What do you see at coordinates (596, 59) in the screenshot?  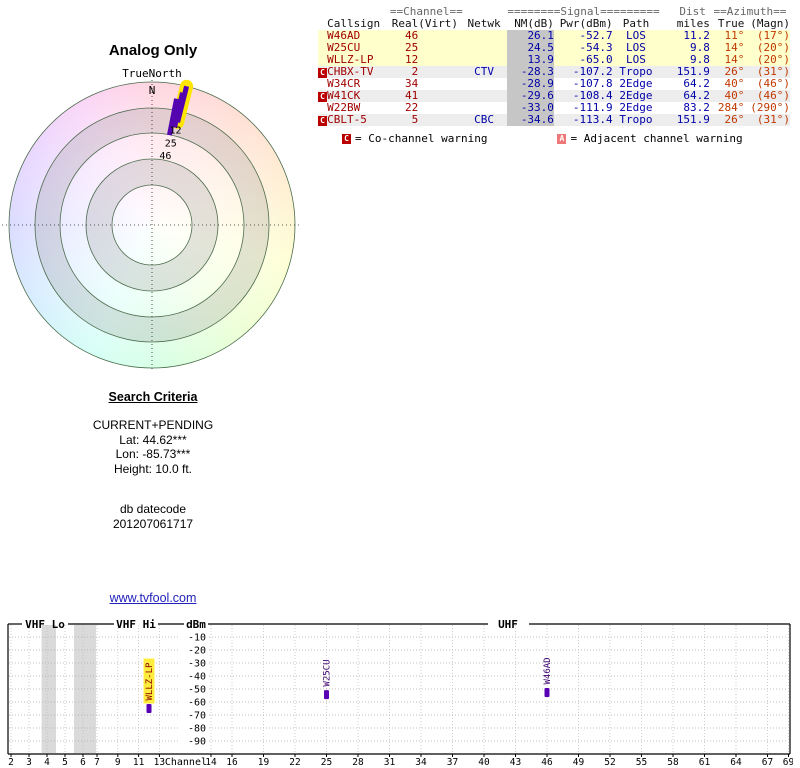 I see `cell-pwr: -65.0` at bounding box center [596, 59].